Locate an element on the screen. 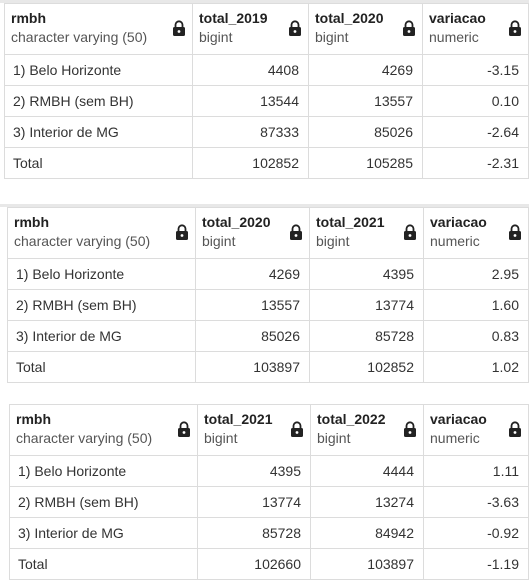  cell-variacao: 1.02 is located at coordinates (476, 367).